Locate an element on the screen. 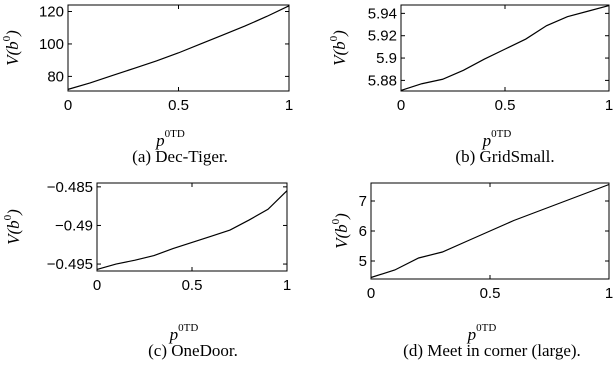 This screenshot has height=368, width=613. panel-caption: (c) OneDoor. is located at coordinates (193, 350).